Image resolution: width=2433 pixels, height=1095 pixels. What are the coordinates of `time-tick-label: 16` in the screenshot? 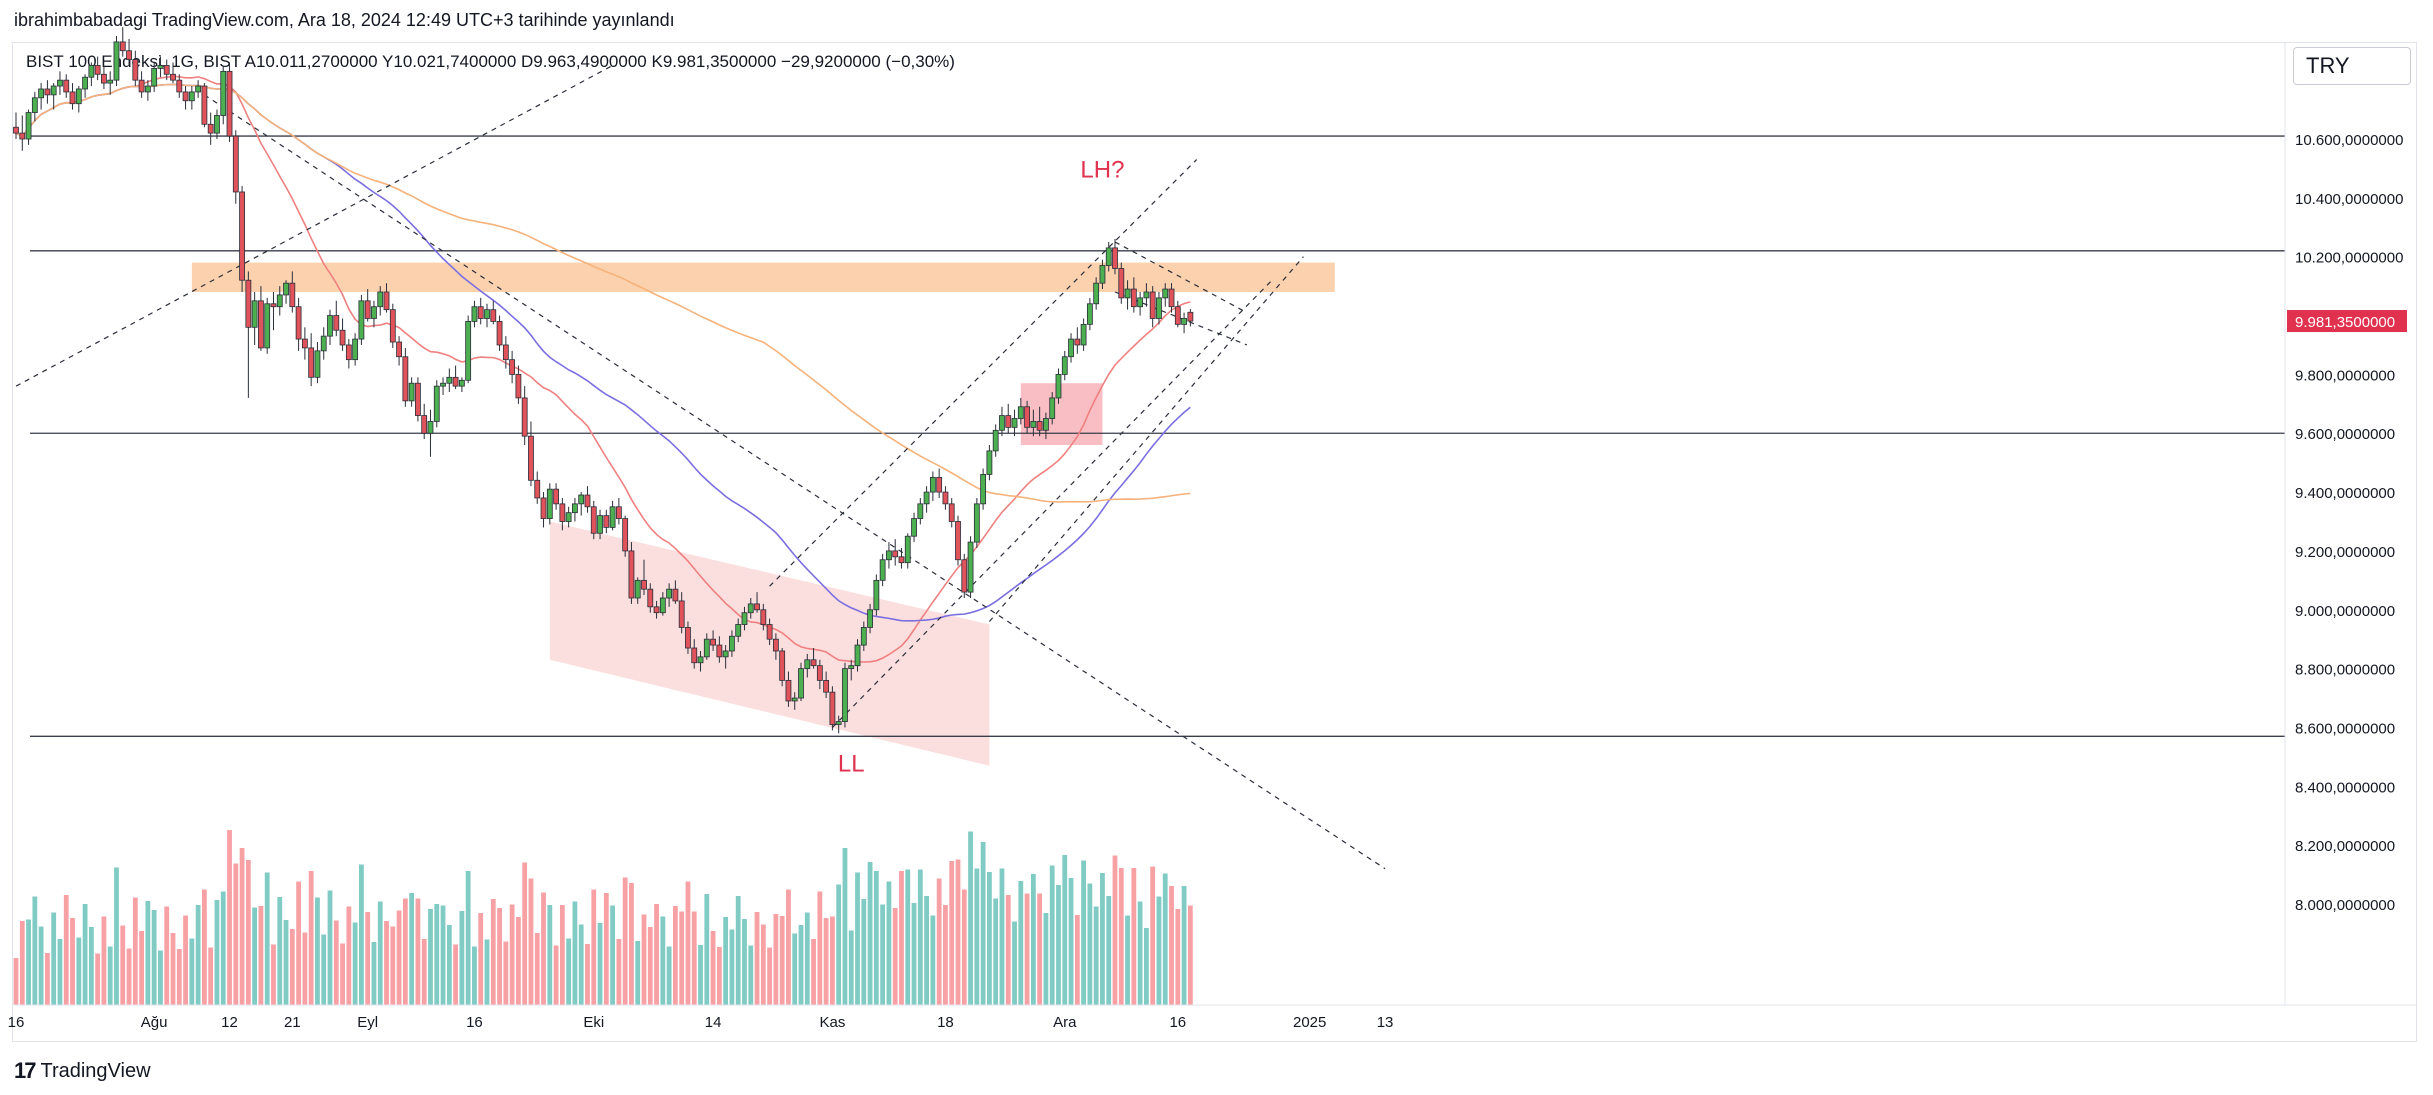 It's located at (16, 1022).